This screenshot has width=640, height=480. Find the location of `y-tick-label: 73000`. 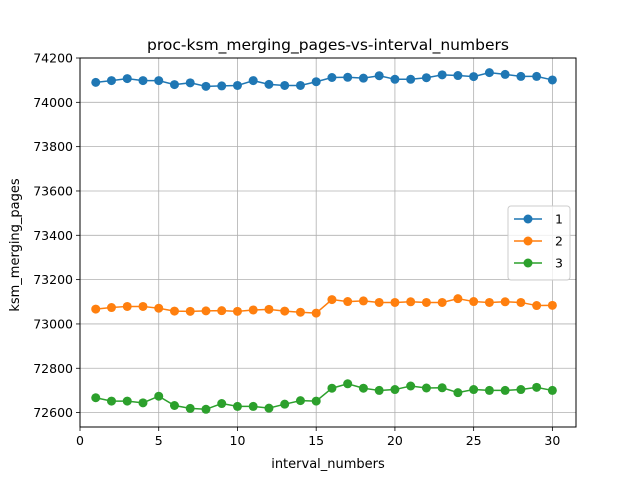

y-tick-label: 73000 is located at coordinates (53, 323).